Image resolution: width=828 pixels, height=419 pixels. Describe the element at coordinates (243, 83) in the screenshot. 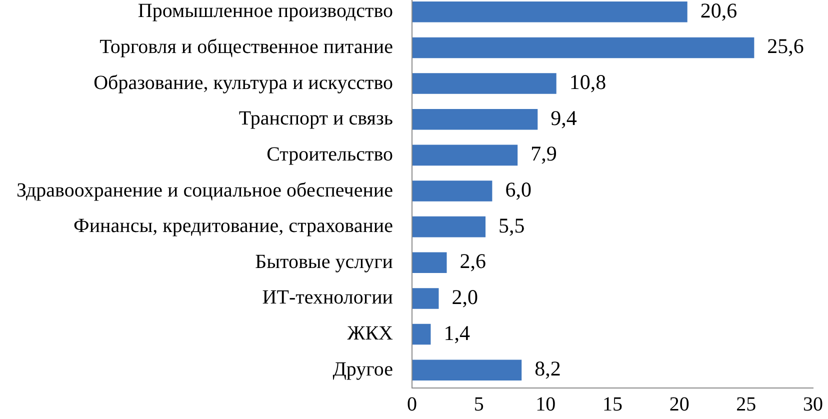

I see `y-tick-label: Образование, культура и искусство` at that location.